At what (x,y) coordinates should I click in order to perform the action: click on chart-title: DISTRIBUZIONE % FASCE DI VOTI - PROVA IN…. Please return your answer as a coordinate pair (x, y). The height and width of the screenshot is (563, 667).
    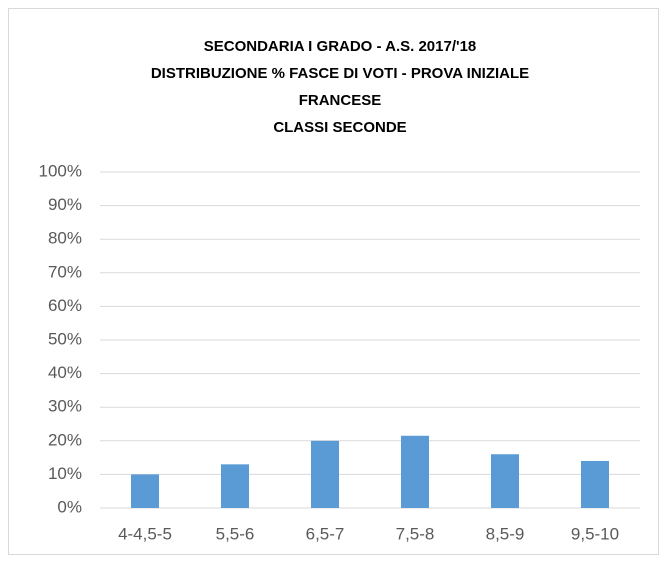
    Looking at the image, I should click on (340, 73).